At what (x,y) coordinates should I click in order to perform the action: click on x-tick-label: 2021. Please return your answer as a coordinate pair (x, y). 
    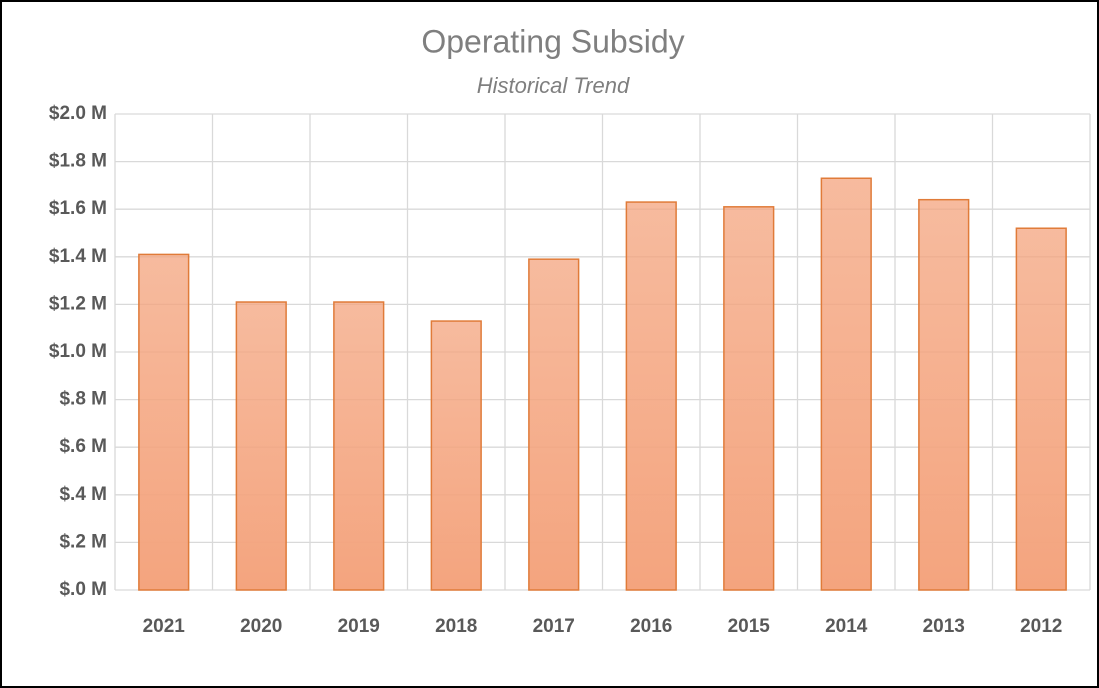
    Looking at the image, I should click on (164, 626).